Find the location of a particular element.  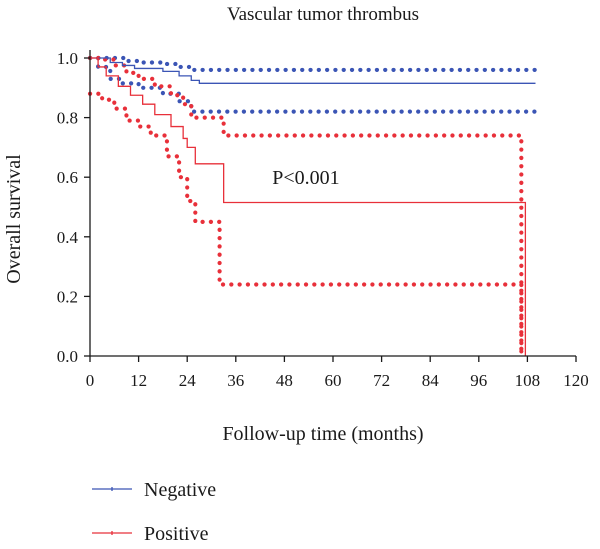

x-tick-label: 96 is located at coordinates (478, 380).